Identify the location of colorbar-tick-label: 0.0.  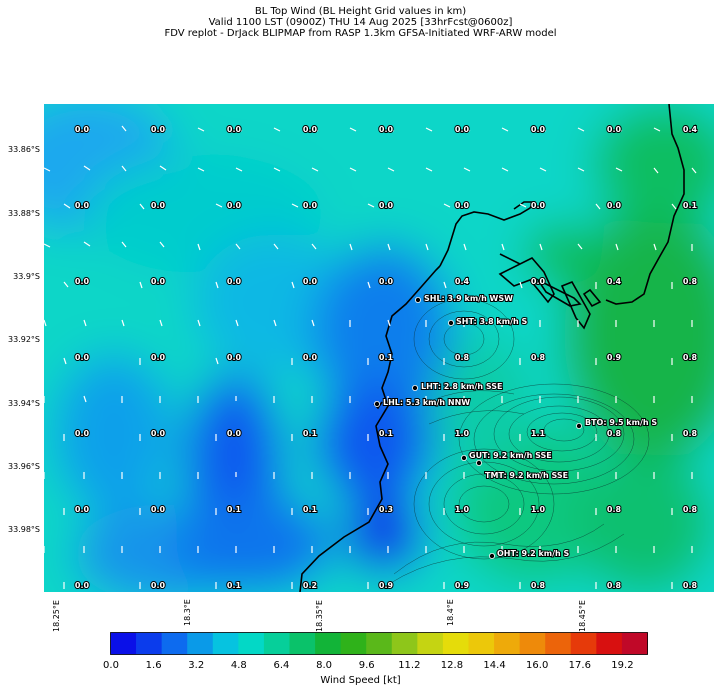
(111, 665).